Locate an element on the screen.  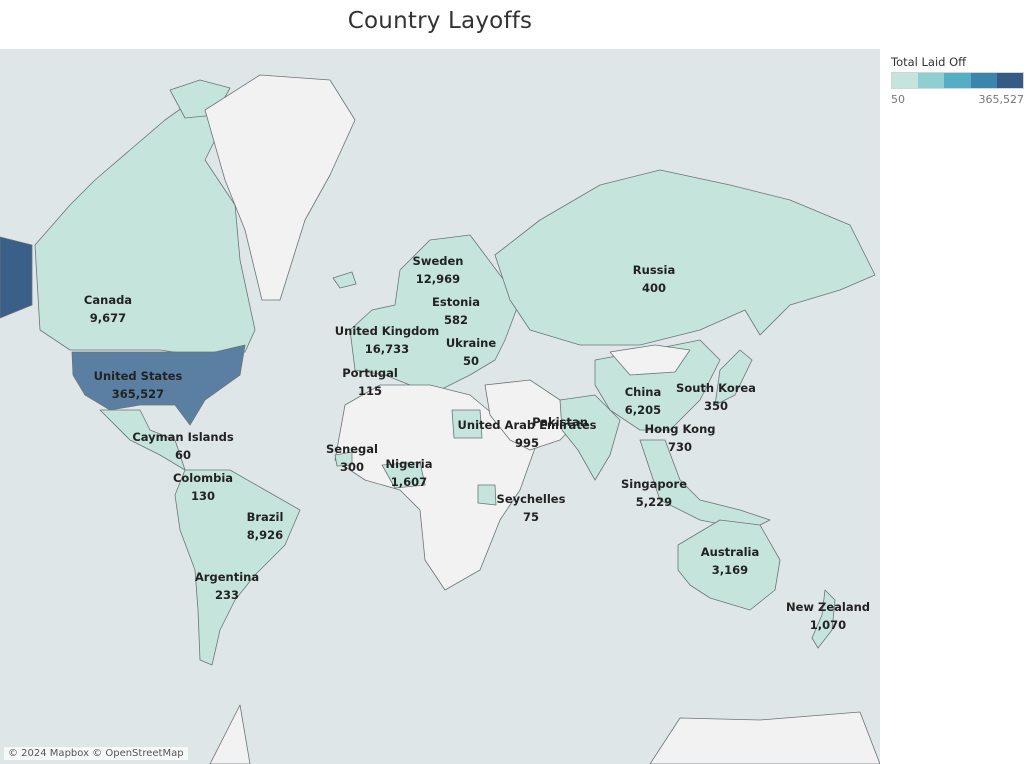
legend-max: 365,527 is located at coordinates (1001, 99).